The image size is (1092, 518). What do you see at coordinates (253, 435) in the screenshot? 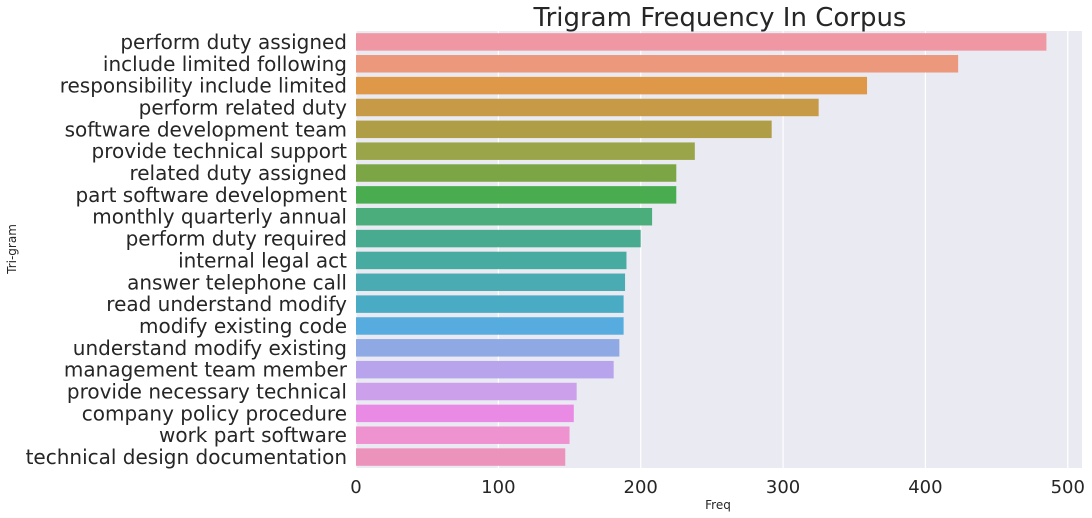
I see `category-label: work part software` at bounding box center [253, 435].